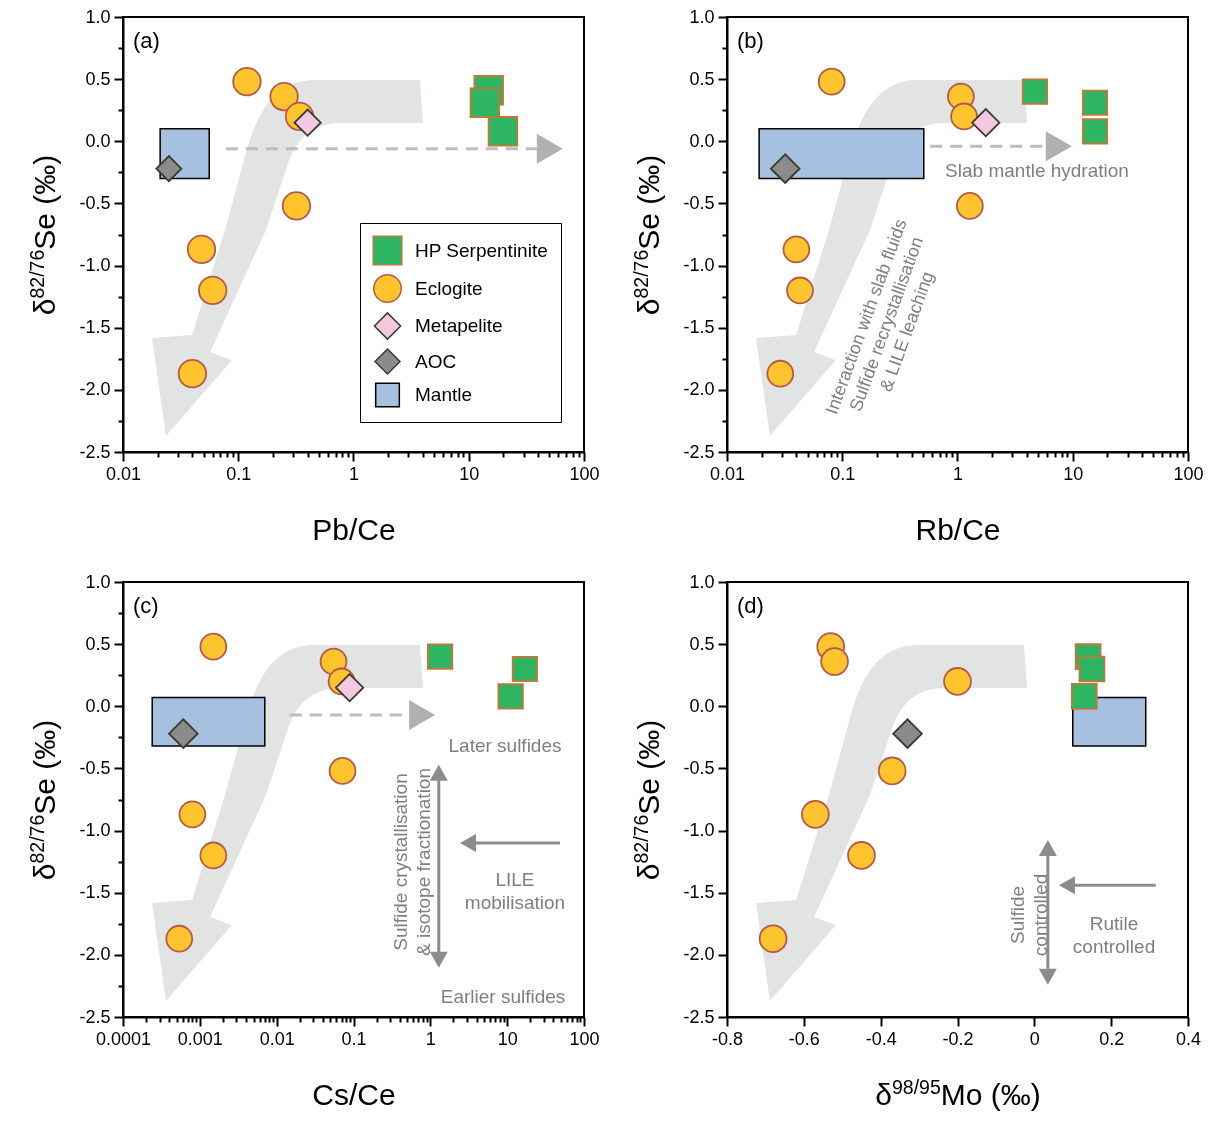 This screenshot has width=1215, height=1123. What do you see at coordinates (958, 1093) in the screenshot?
I see `x-axis-title: δ$^{98/95}$Mo (‰)` at bounding box center [958, 1093].